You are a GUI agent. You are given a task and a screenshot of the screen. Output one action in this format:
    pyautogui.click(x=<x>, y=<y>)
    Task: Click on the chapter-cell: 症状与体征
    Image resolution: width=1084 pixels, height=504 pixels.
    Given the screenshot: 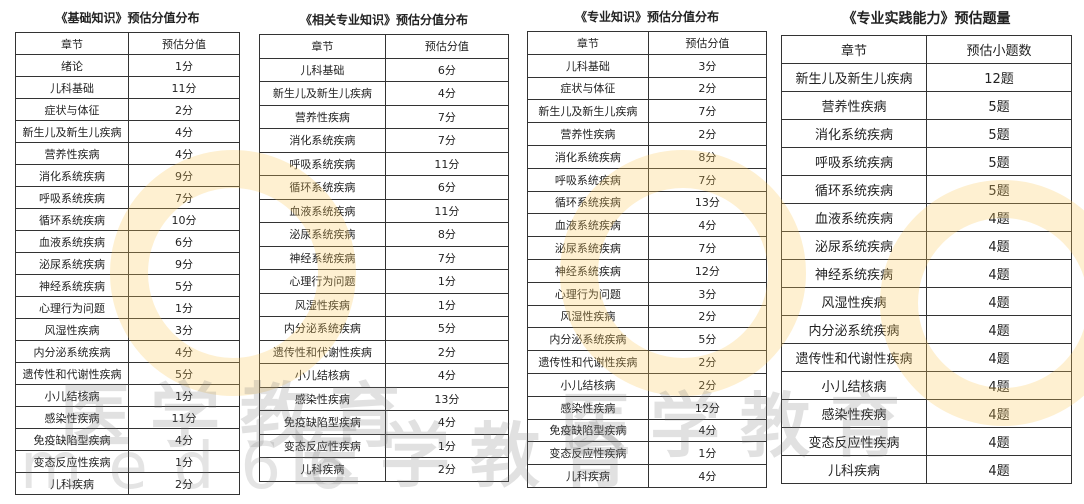 What is the action you would take?
    pyautogui.click(x=72, y=109)
    